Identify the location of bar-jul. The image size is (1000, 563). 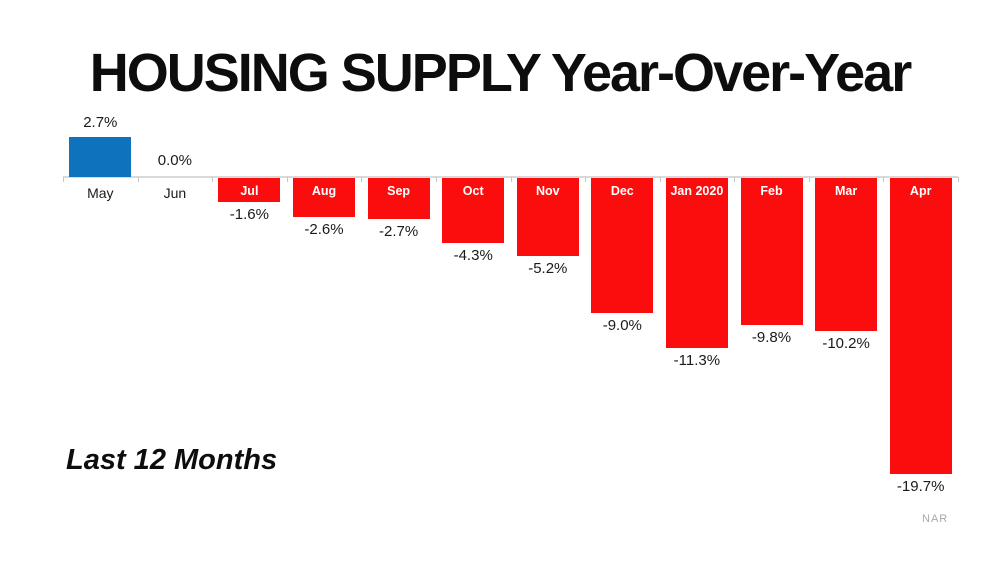
(249, 190).